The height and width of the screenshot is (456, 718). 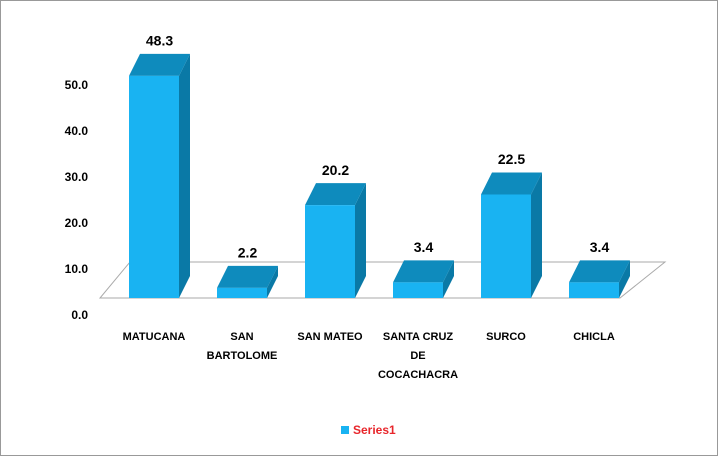 What do you see at coordinates (335, 170) in the screenshot?
I see `data-label: 20.2` at bounding box center [335, 170].